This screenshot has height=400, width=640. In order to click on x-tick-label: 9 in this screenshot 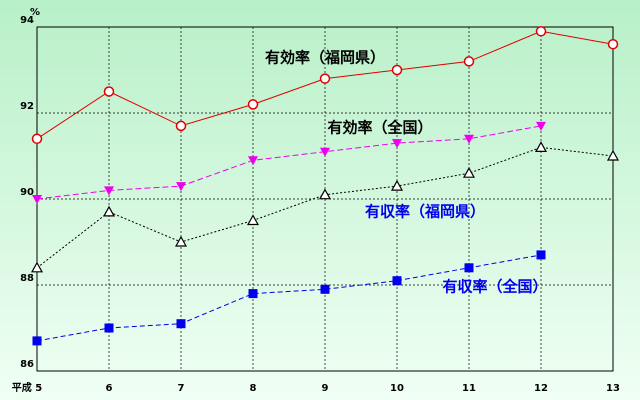, I will do `click(325, 388)`.